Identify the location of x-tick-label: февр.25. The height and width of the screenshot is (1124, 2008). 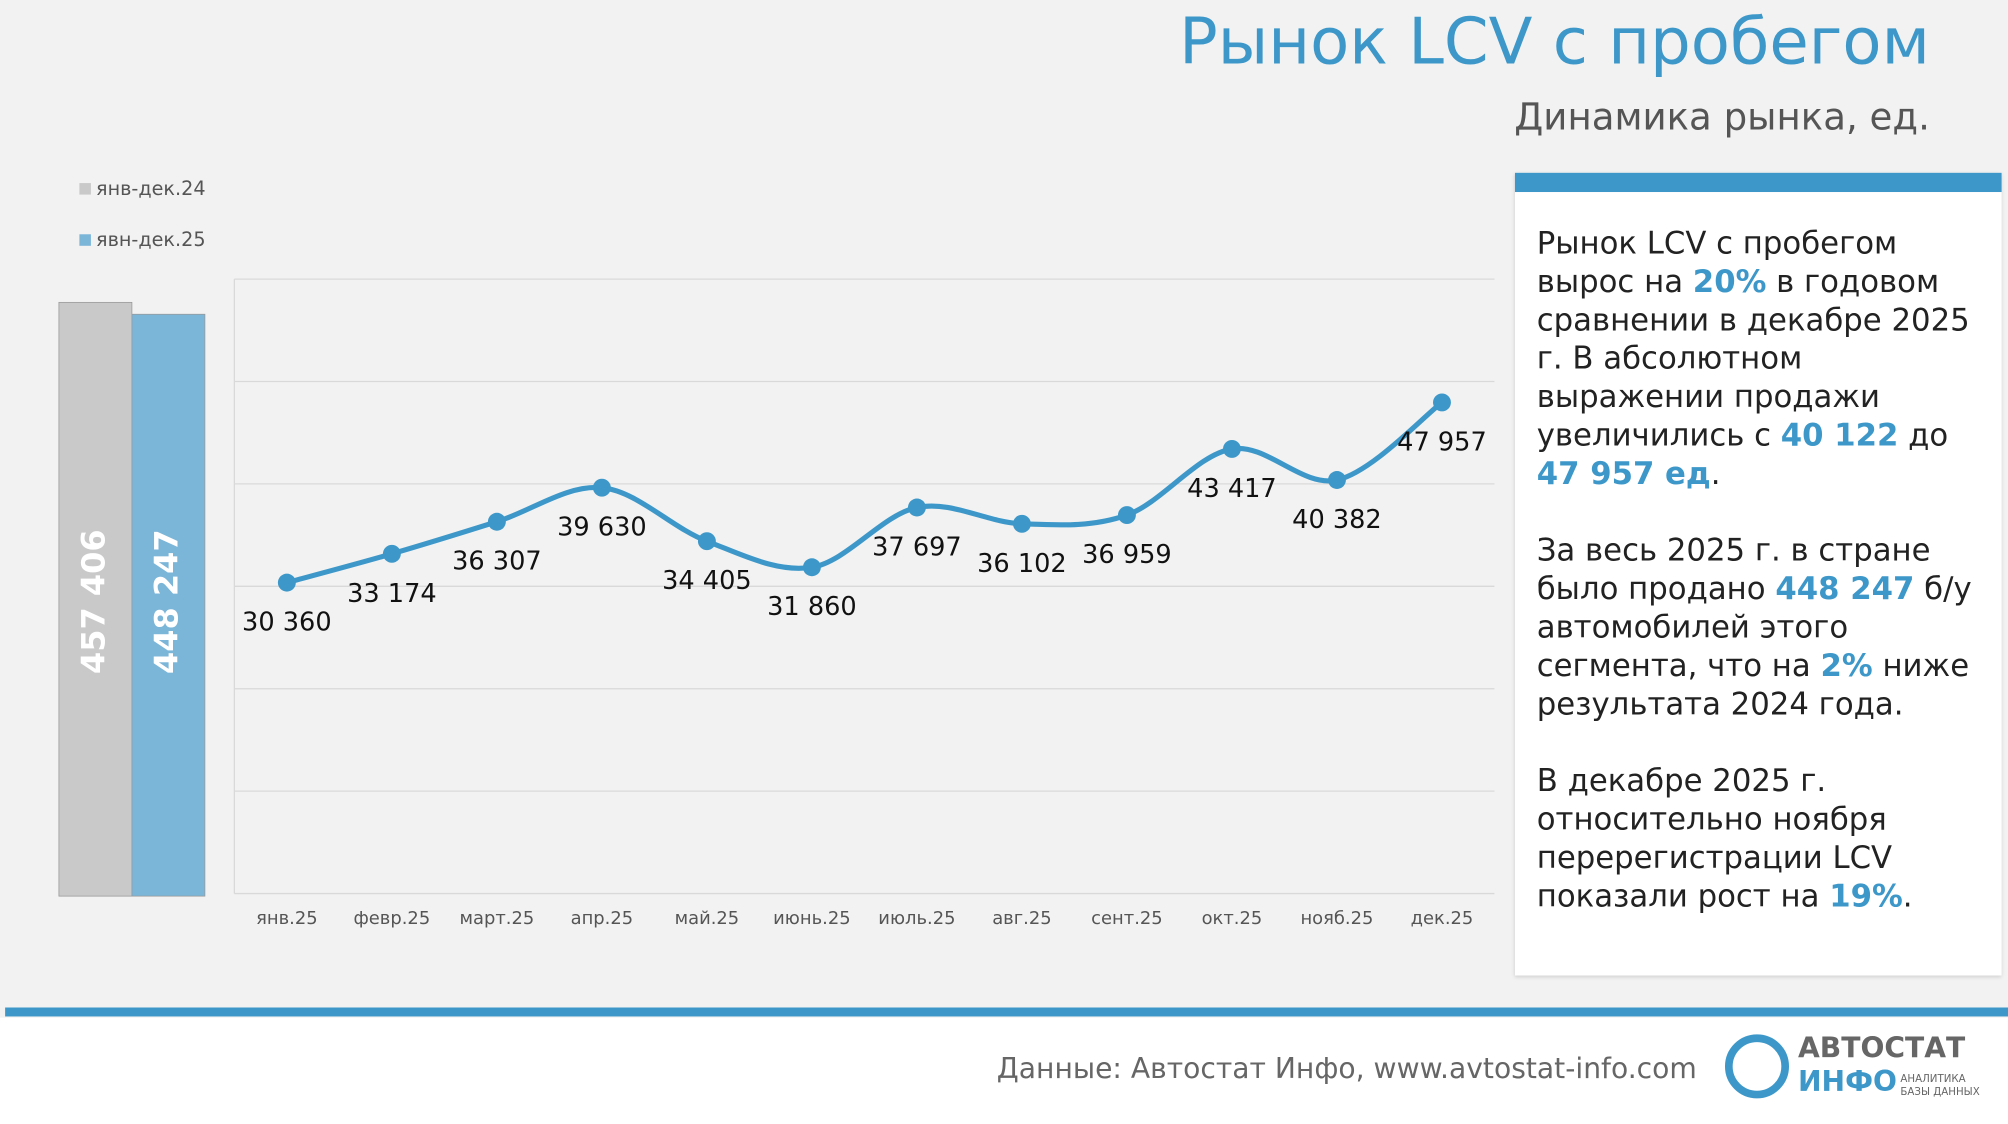
(391, 918).